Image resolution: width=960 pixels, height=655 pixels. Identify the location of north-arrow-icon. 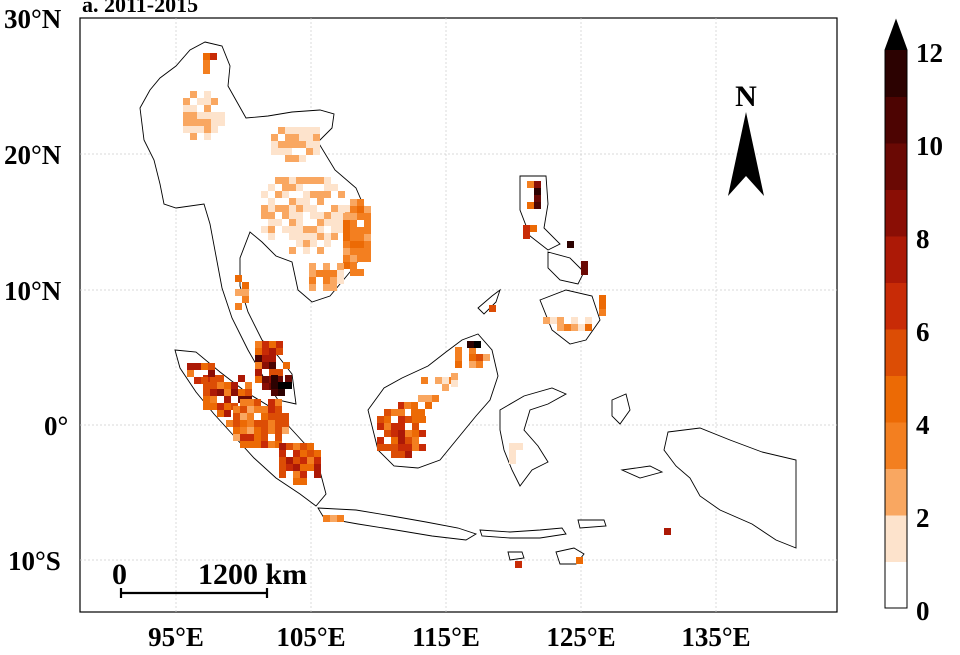
(746, 154).